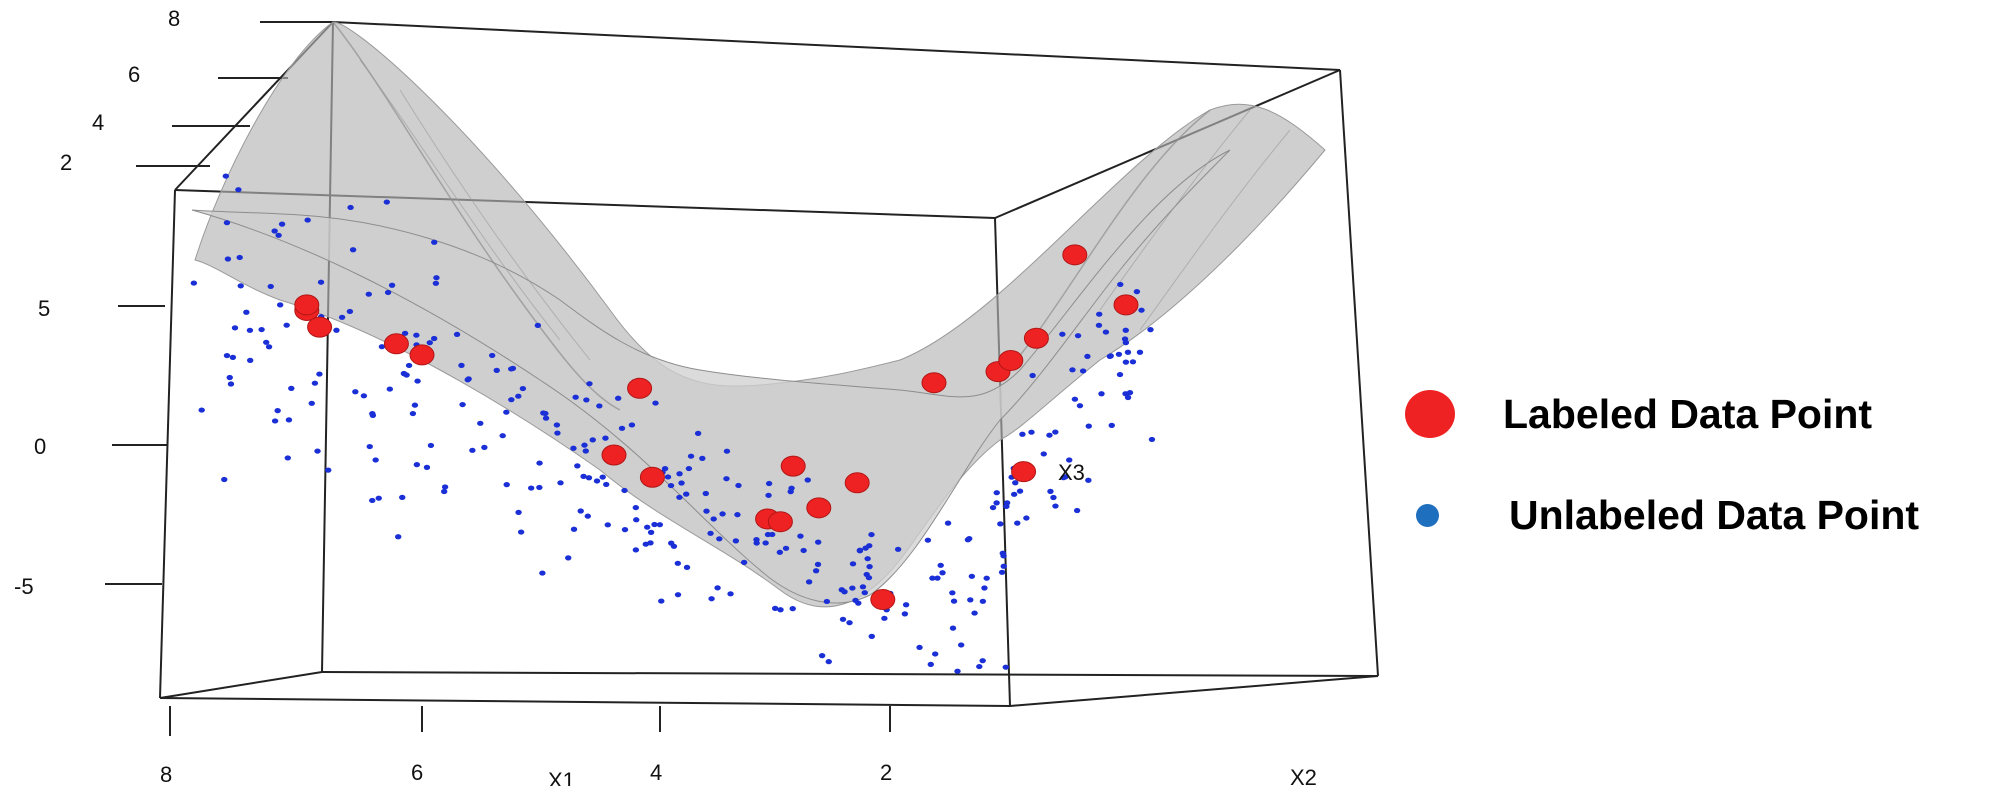 The image size is (2014, 786). I want to click on labeled-point-marker-icon, so click(1430, 414).